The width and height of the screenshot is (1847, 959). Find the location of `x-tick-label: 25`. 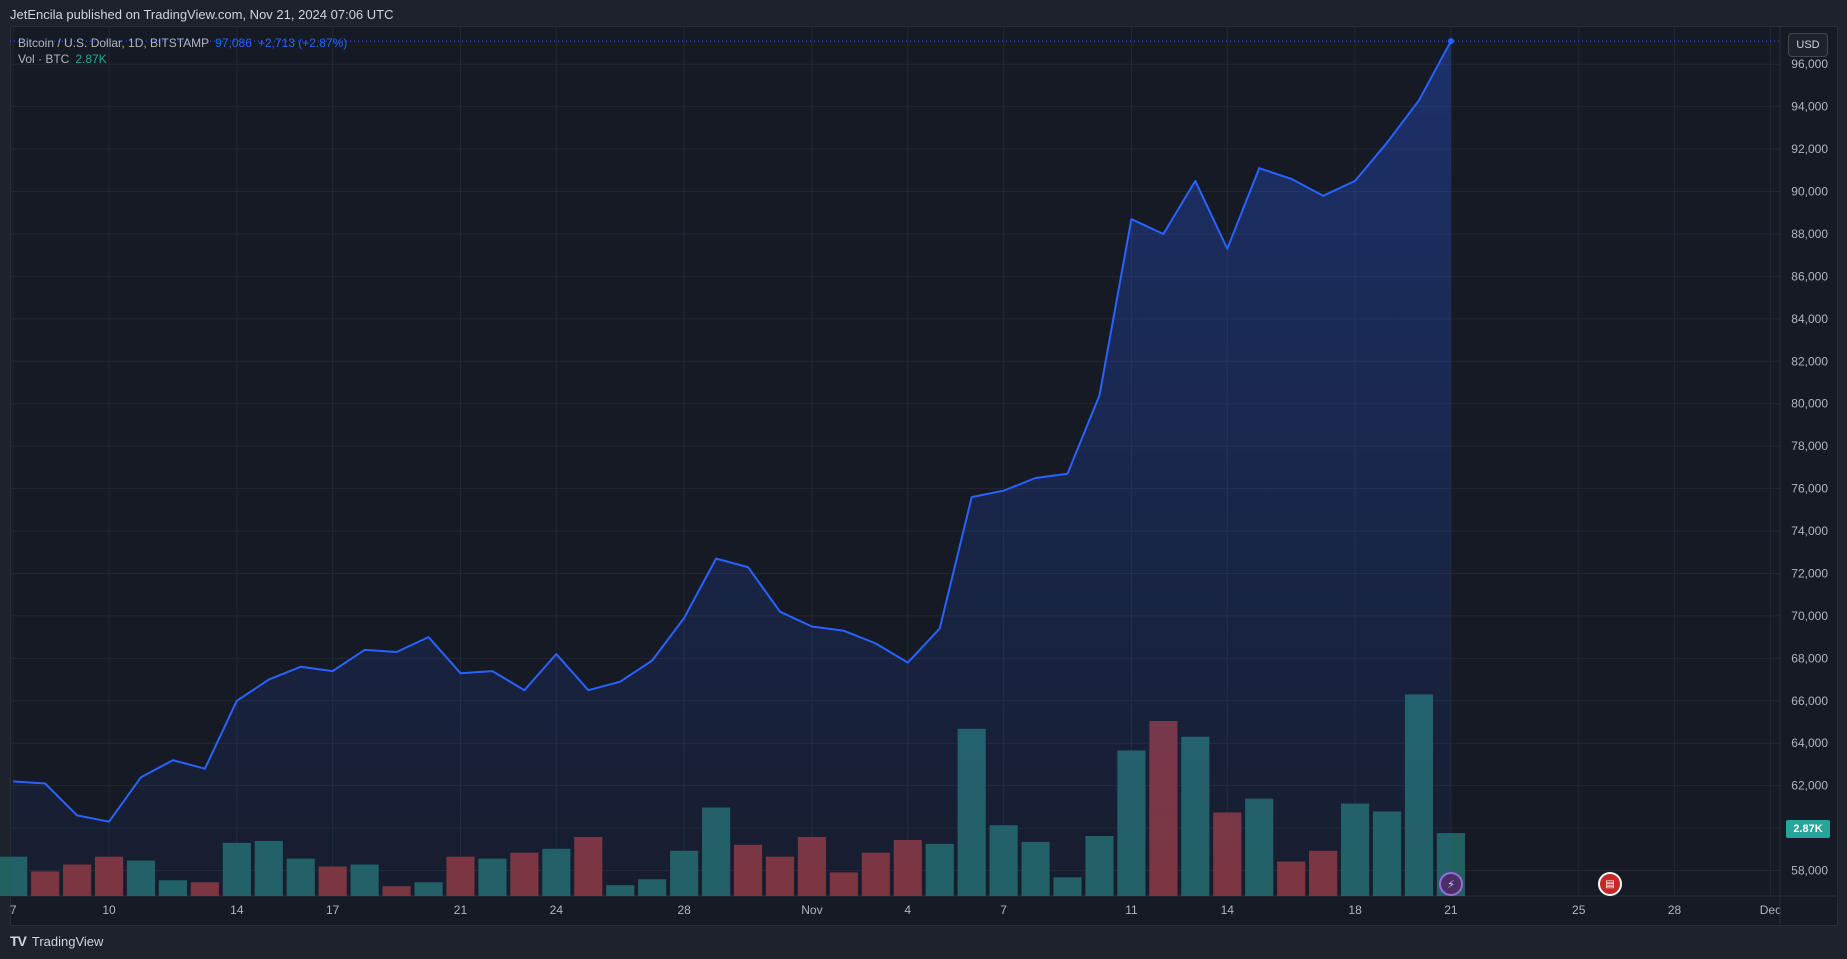

x-tick-label: 25 is located at coordinates (1579, 910).